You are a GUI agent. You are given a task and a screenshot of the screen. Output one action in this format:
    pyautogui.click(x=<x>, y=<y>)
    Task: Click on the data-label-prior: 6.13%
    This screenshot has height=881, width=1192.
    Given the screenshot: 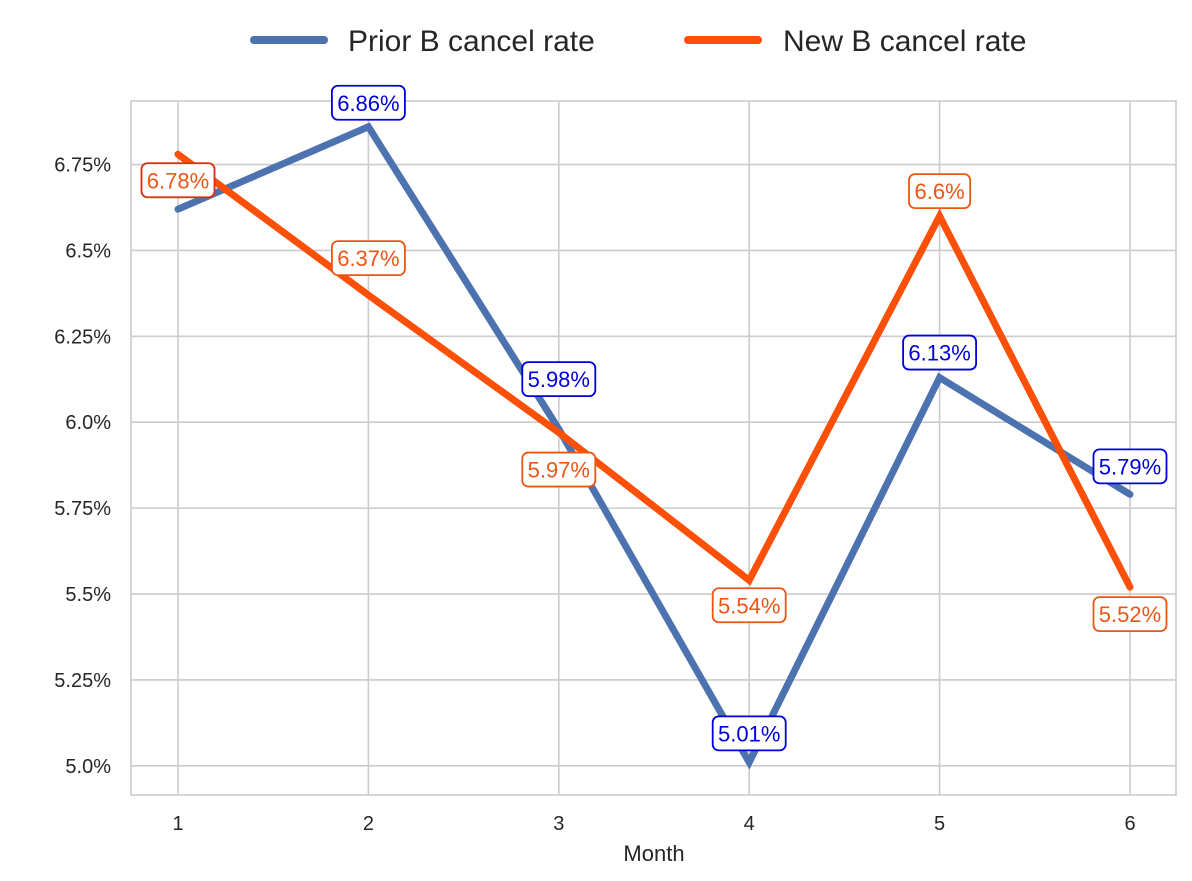 What is the action you would take?
    pyautogui.click(x=939, y=352)
    